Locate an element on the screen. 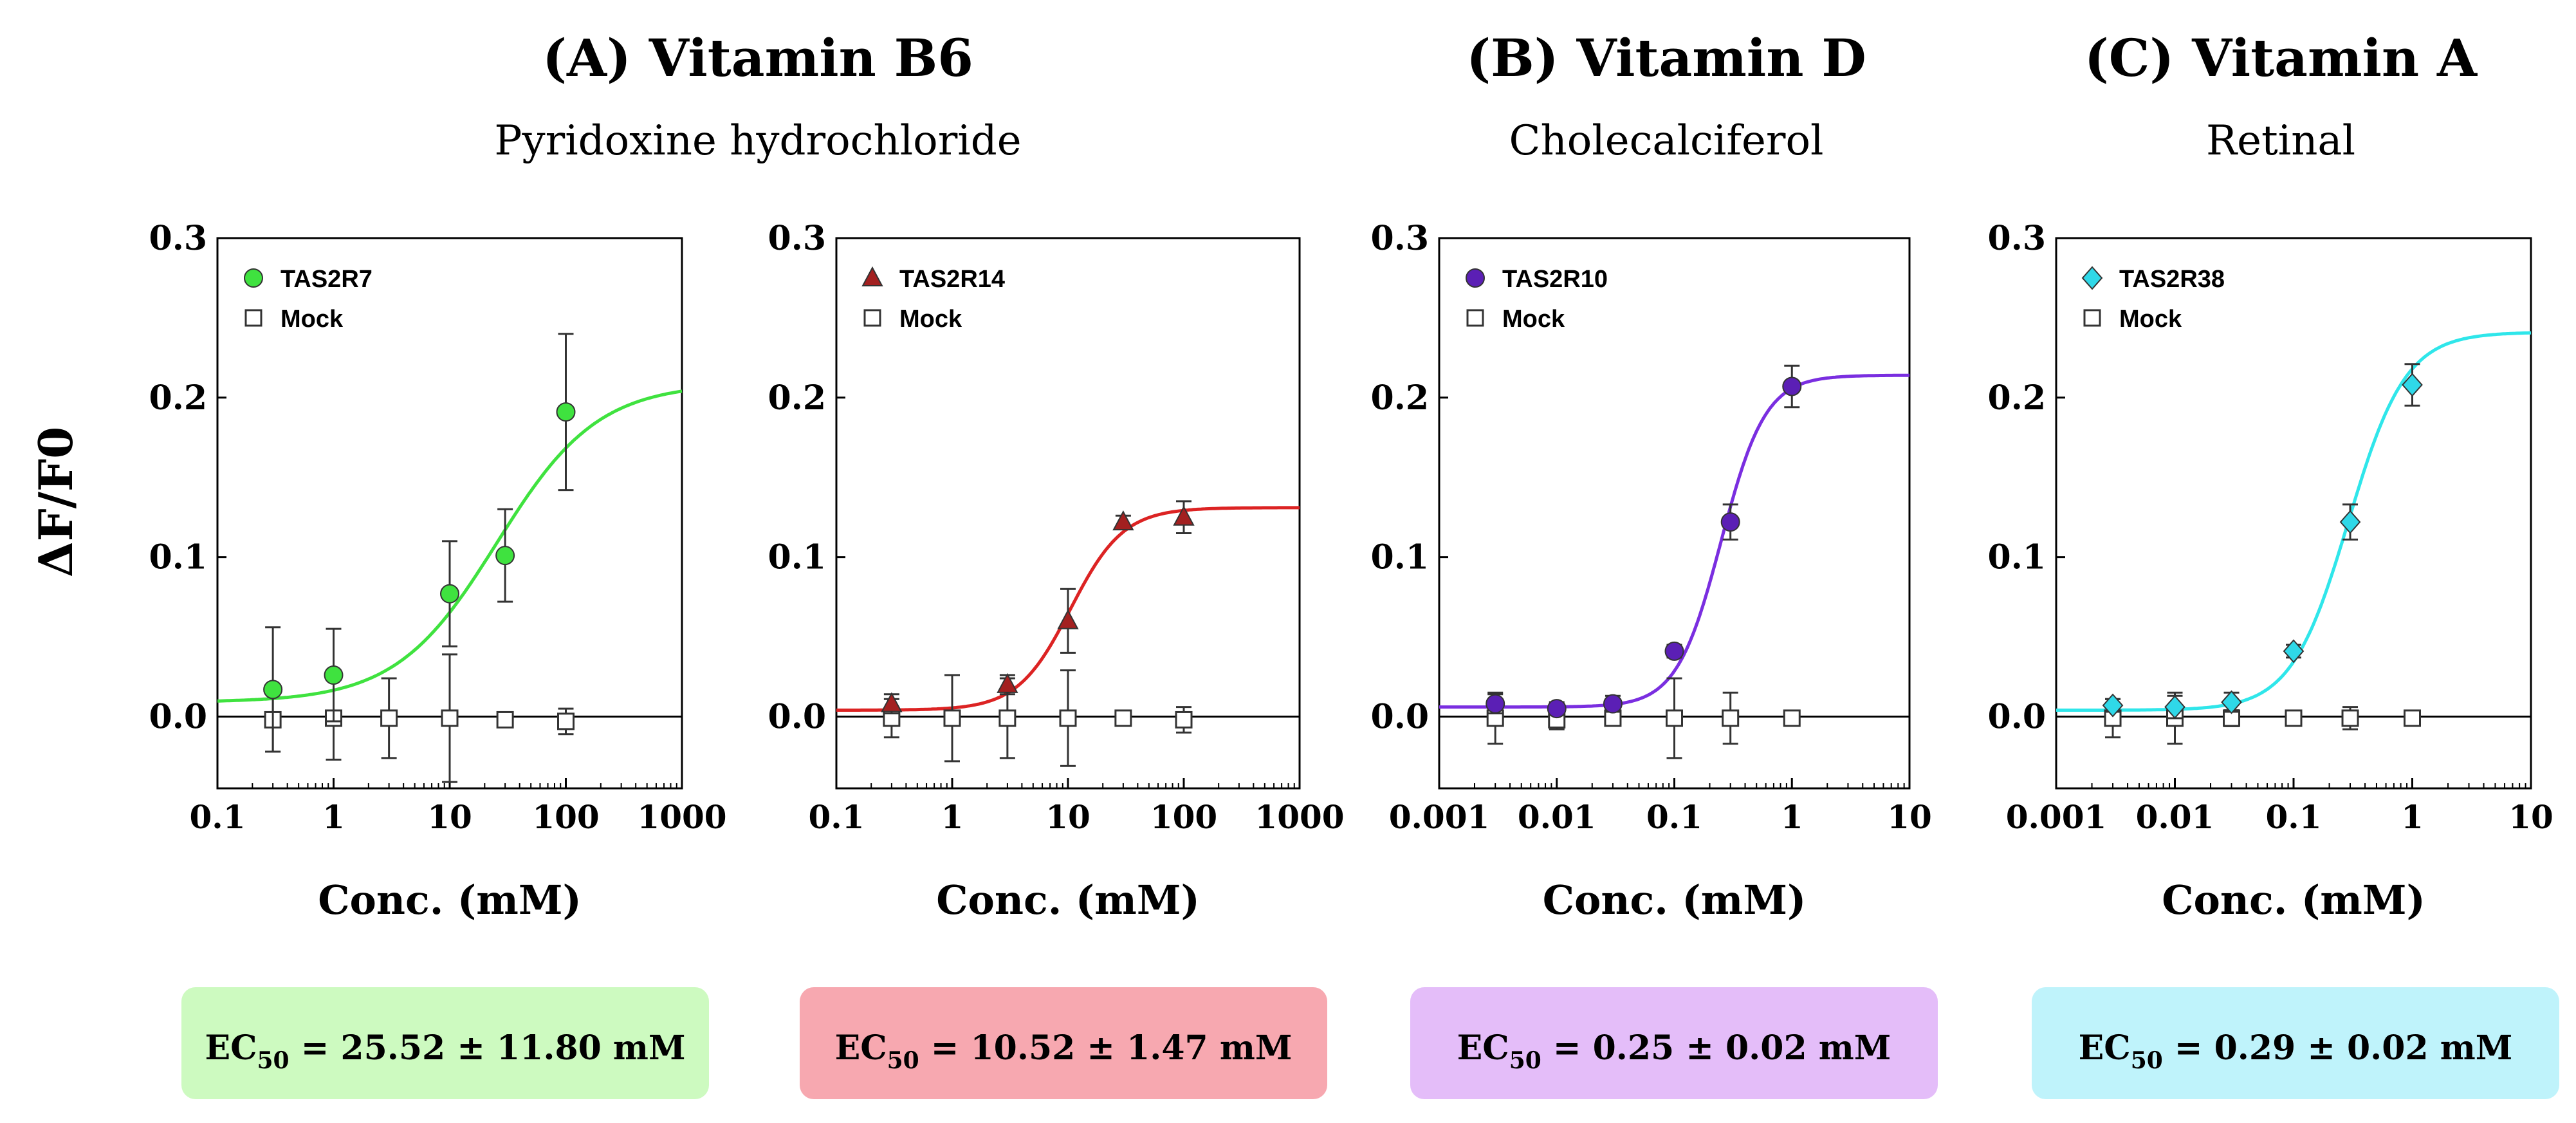 This screenshot has width=2576, height=1123. legend-label: TAS2R38 is located at coordinates (2172, 279).